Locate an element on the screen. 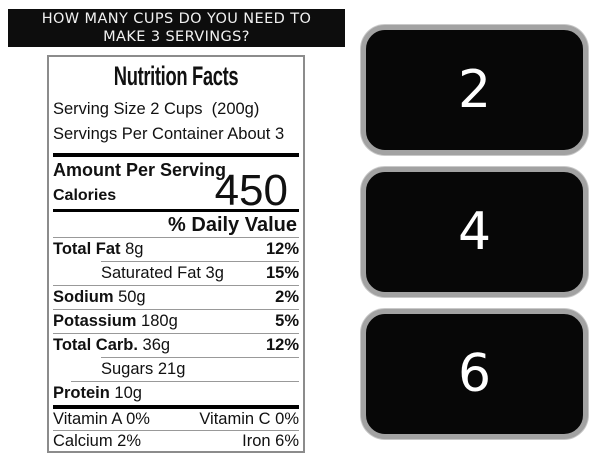  answer-label: 6 is located at coordinates (474, 374).